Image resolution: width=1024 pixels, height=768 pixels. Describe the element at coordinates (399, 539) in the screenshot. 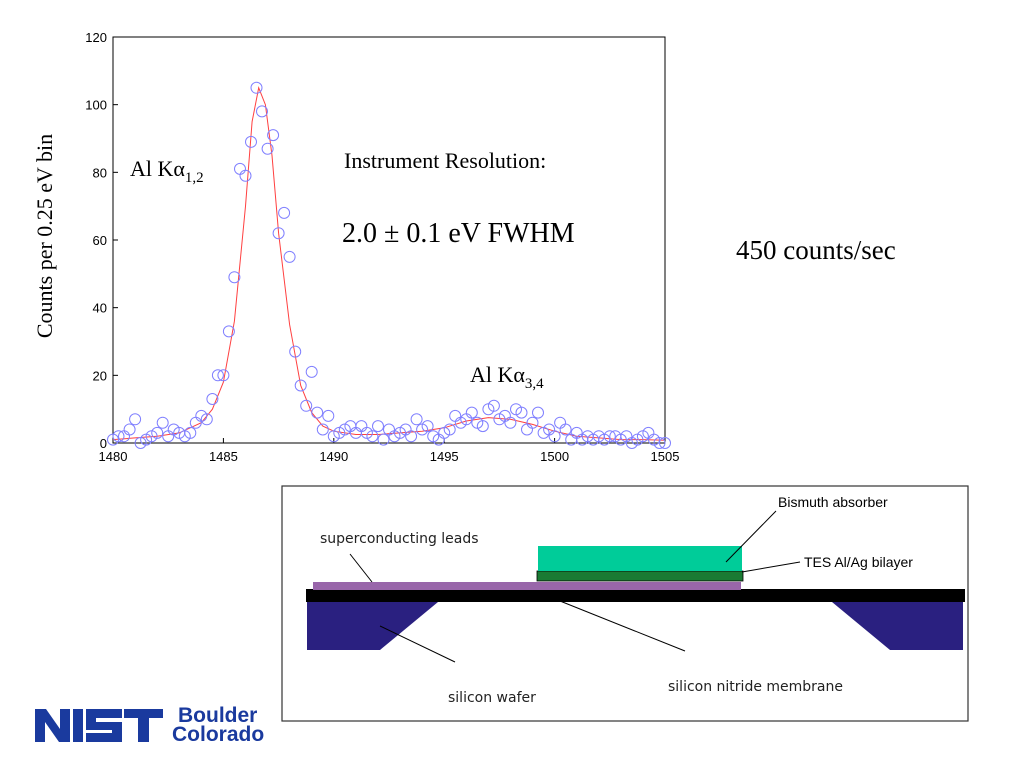

I see `label-superconducting-leads: superconducting leads` at that location.